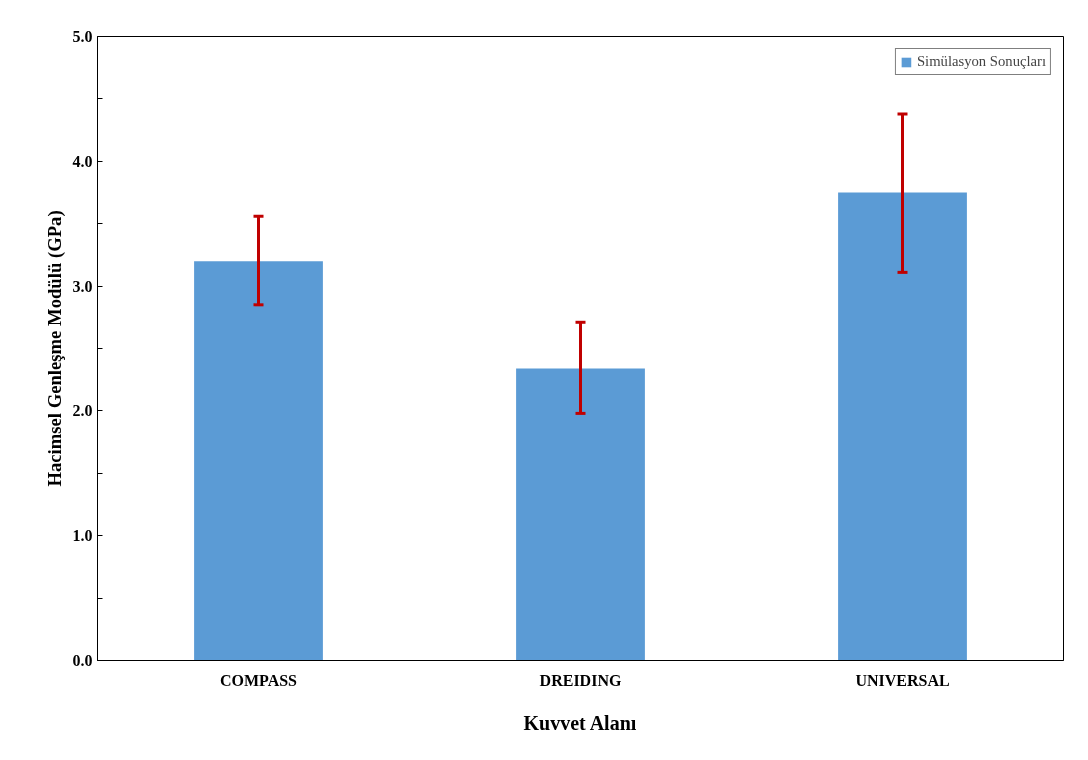 The height and width of the screenshot is (760, 1088). I want to click on x-tick-label: UNIVERSAL, so click(902, 680).